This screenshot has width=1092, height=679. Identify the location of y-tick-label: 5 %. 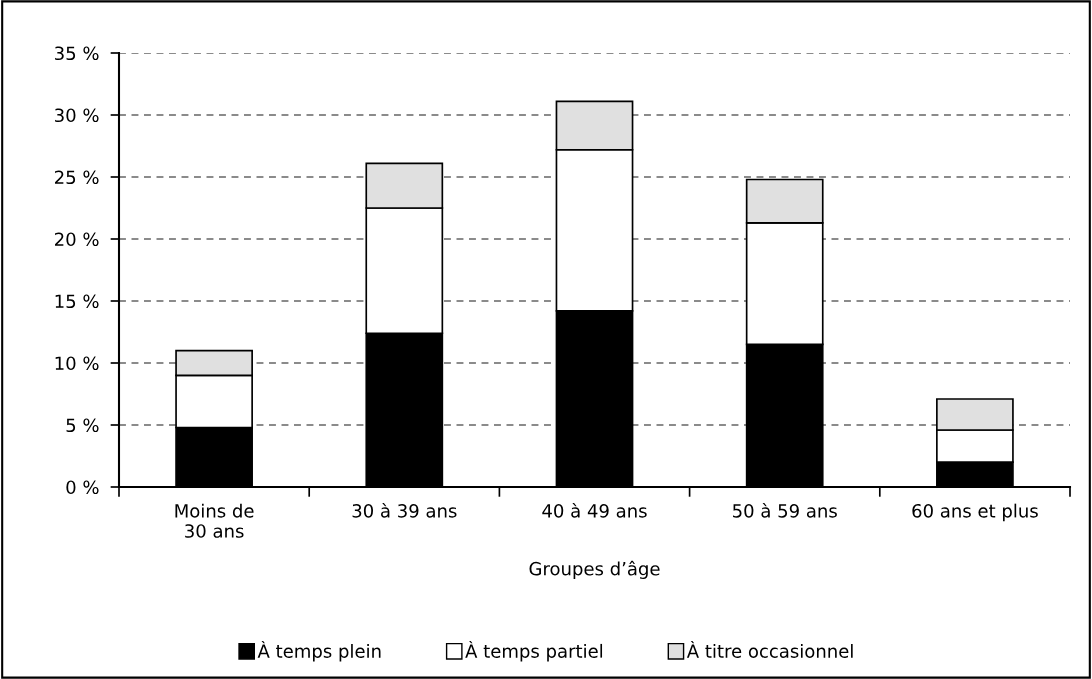
(82, 425).